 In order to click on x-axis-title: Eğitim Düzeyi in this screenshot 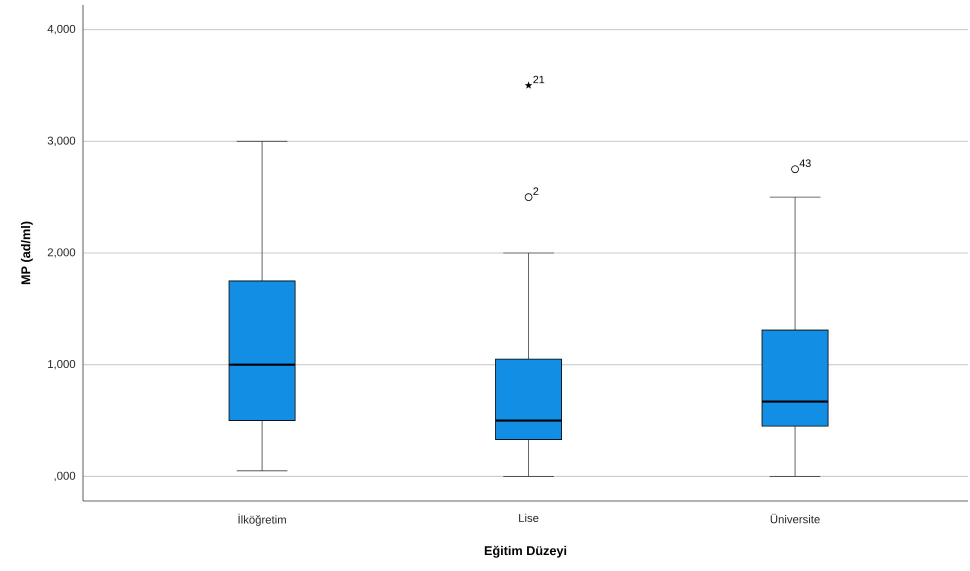, I will do `click(525, 552)`.